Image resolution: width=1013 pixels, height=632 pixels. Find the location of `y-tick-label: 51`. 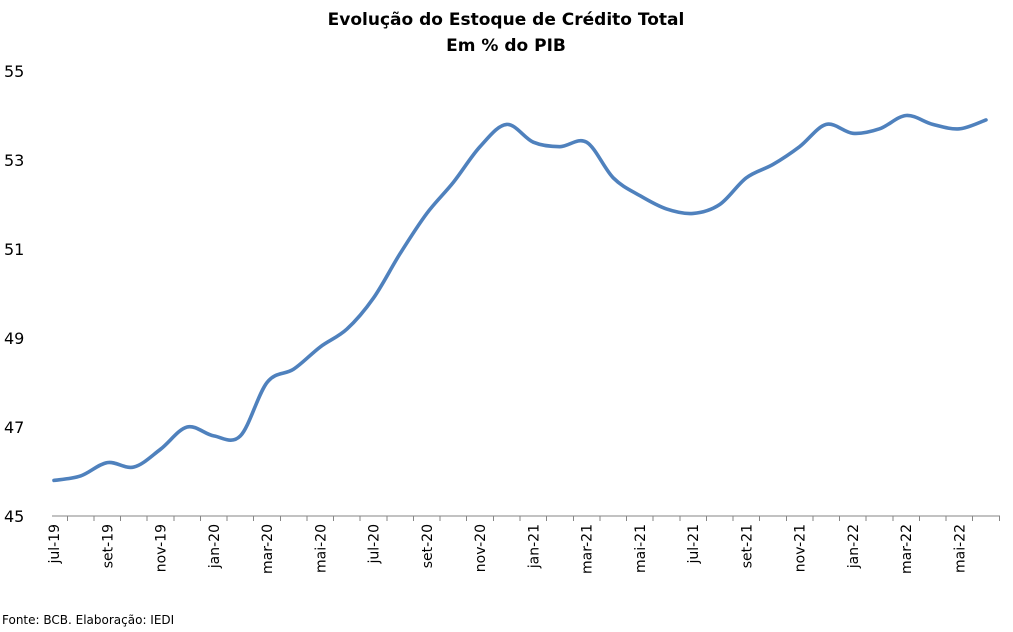

y-tick-label: 51 is located at coordinates (14, 249).